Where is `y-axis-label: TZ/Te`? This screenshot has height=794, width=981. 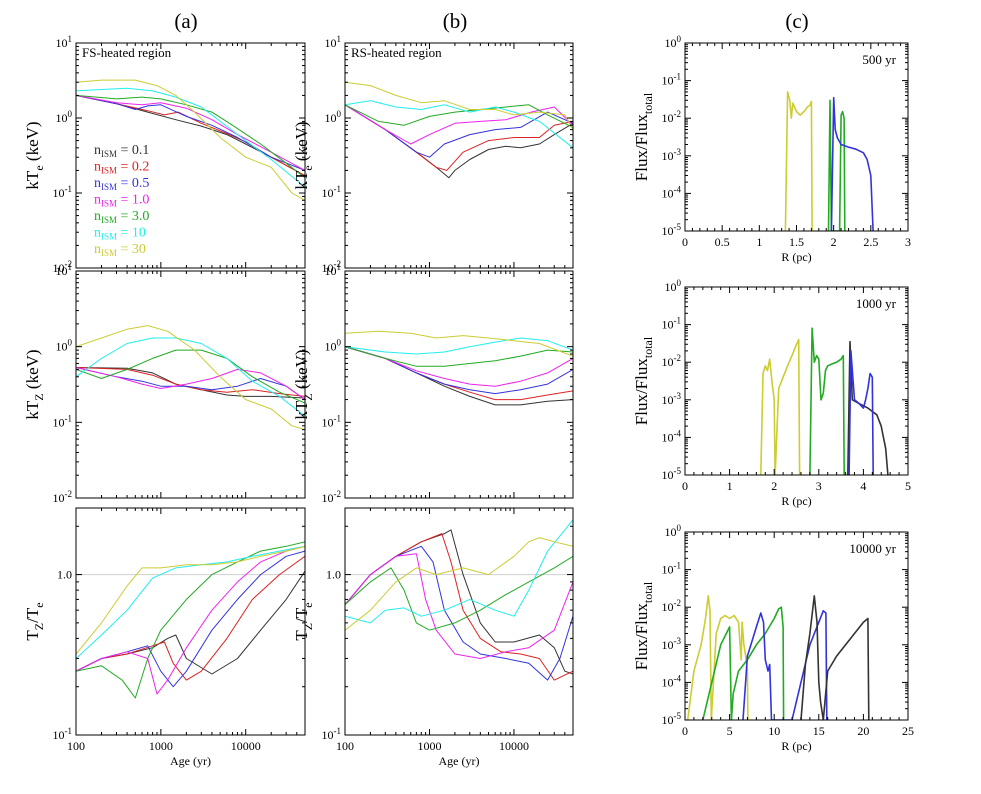
y-axis-label: TZ/Te is located at coordinates (303, 621).